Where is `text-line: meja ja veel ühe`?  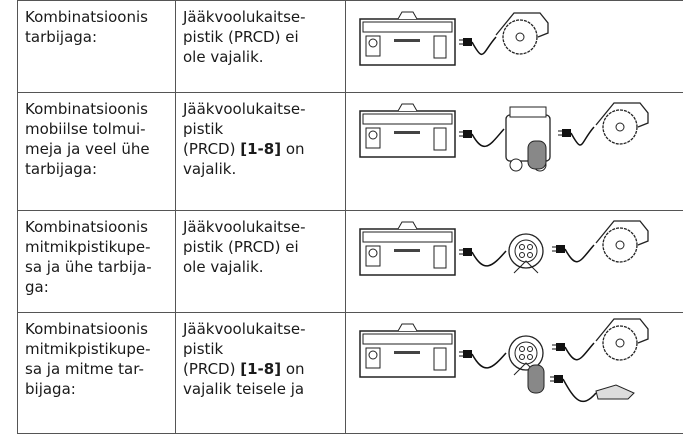
text-line: meja ja veel ühe is located at coordinates (96, 149).